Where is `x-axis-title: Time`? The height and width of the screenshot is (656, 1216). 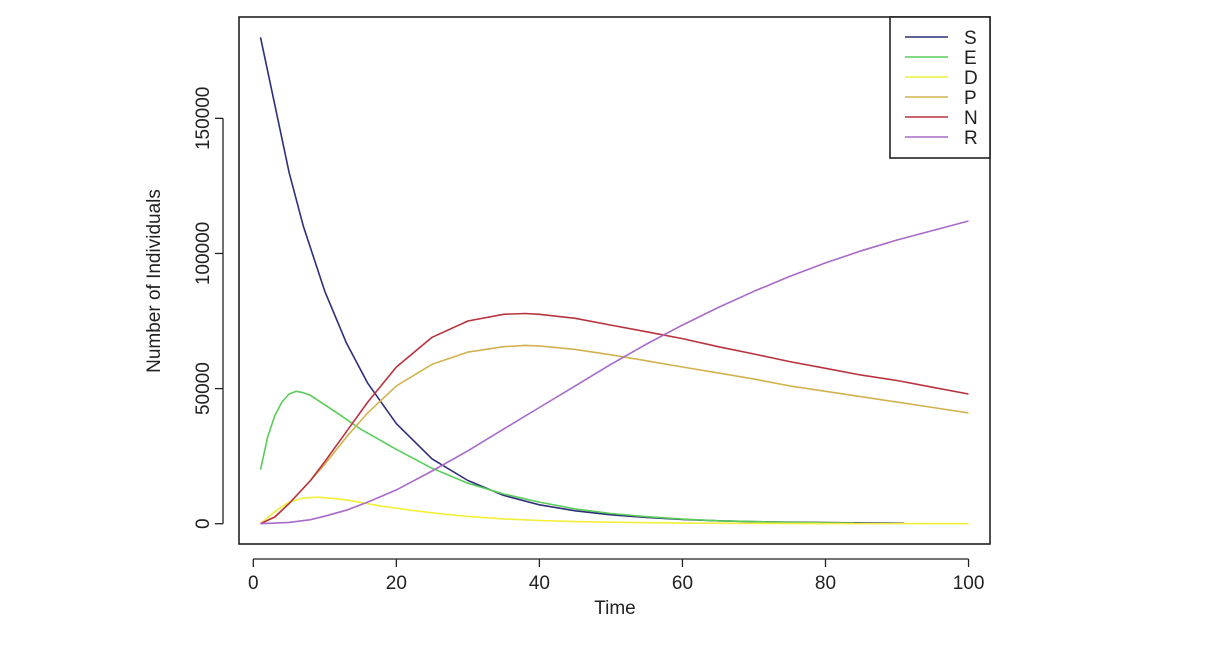 x-axis-title: Time is located at coordinates (615, 608).